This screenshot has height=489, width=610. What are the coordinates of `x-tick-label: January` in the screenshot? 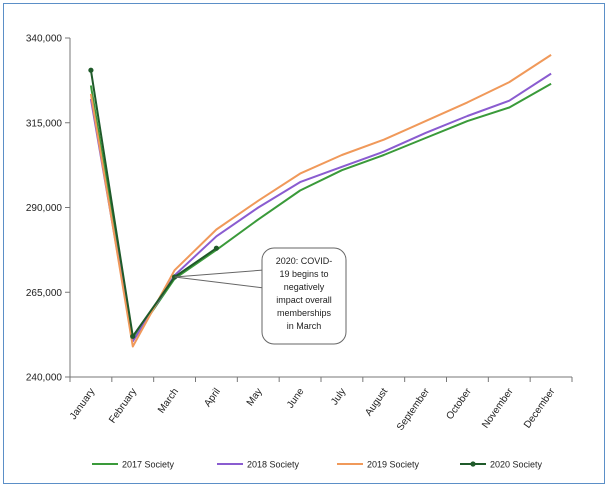 It's located at (82, 403).